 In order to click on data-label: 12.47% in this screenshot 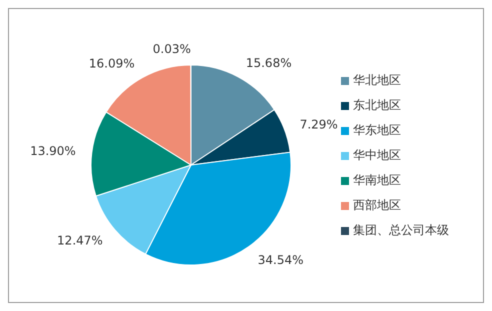, I will do `click(80, 240)`.